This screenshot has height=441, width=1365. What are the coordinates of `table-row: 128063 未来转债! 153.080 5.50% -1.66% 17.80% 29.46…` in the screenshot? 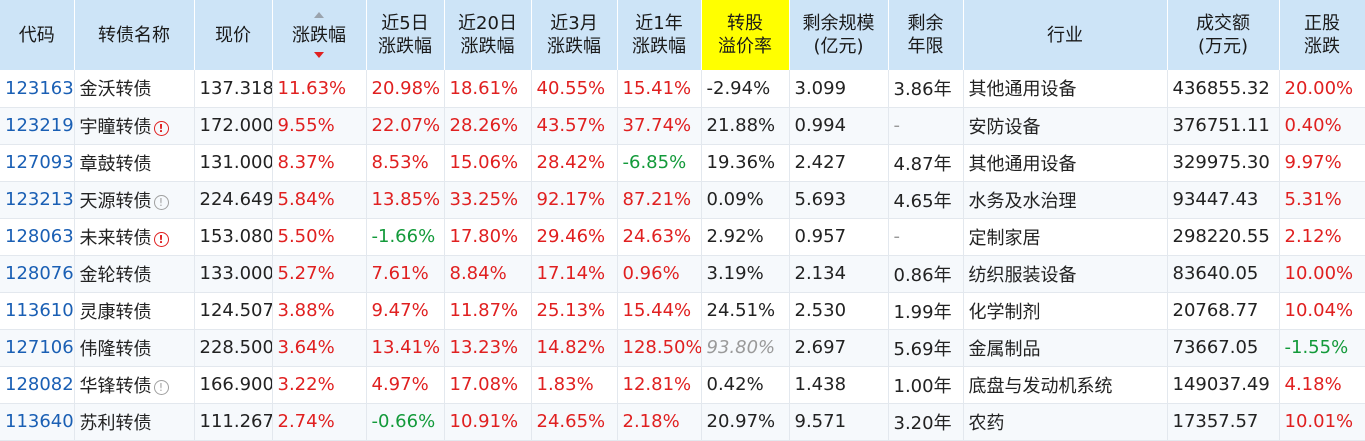 It's located at (682, 237).